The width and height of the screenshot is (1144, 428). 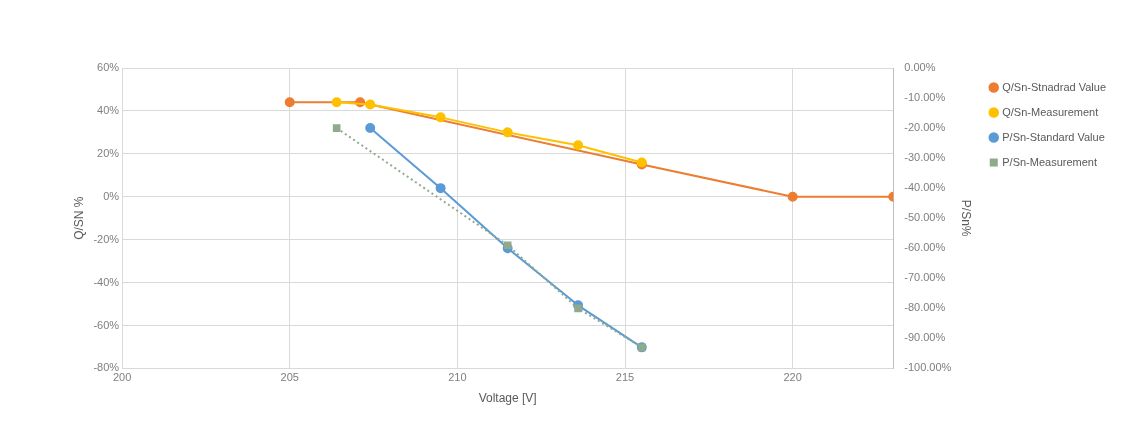 What do you see at coordinates (78, 218) in the screenshot?
I see `y-axis-title: Q/SN %` at bounding box center [78, 218].